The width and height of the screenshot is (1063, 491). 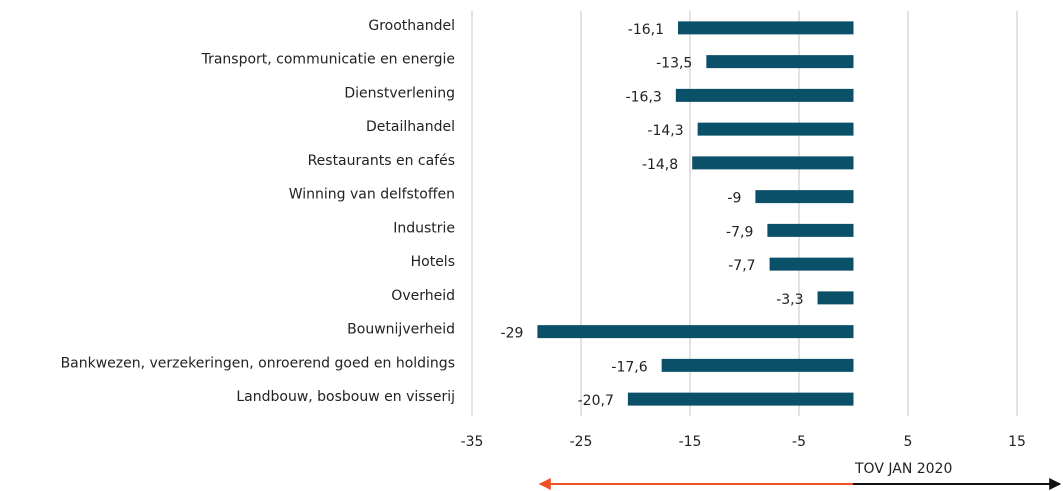 What do you see at coordinates (789, 300) in the screenshot?
I see `data-label: -3,3` at bounding box center [789, 300].